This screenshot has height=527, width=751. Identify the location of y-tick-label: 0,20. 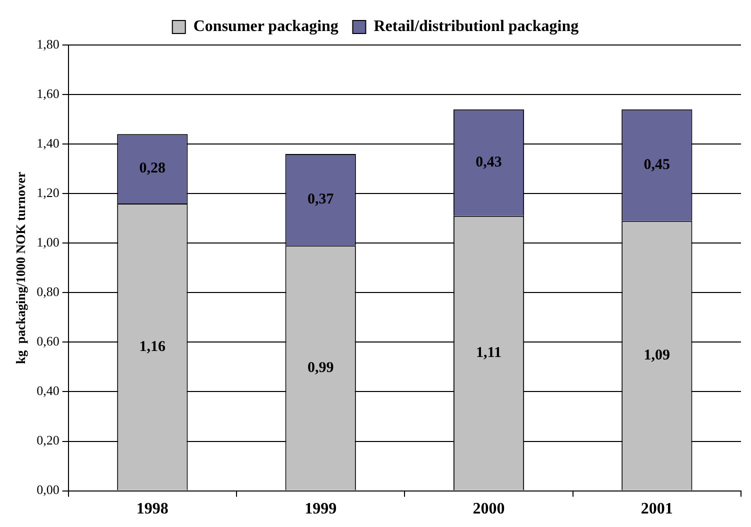
(48, 440).